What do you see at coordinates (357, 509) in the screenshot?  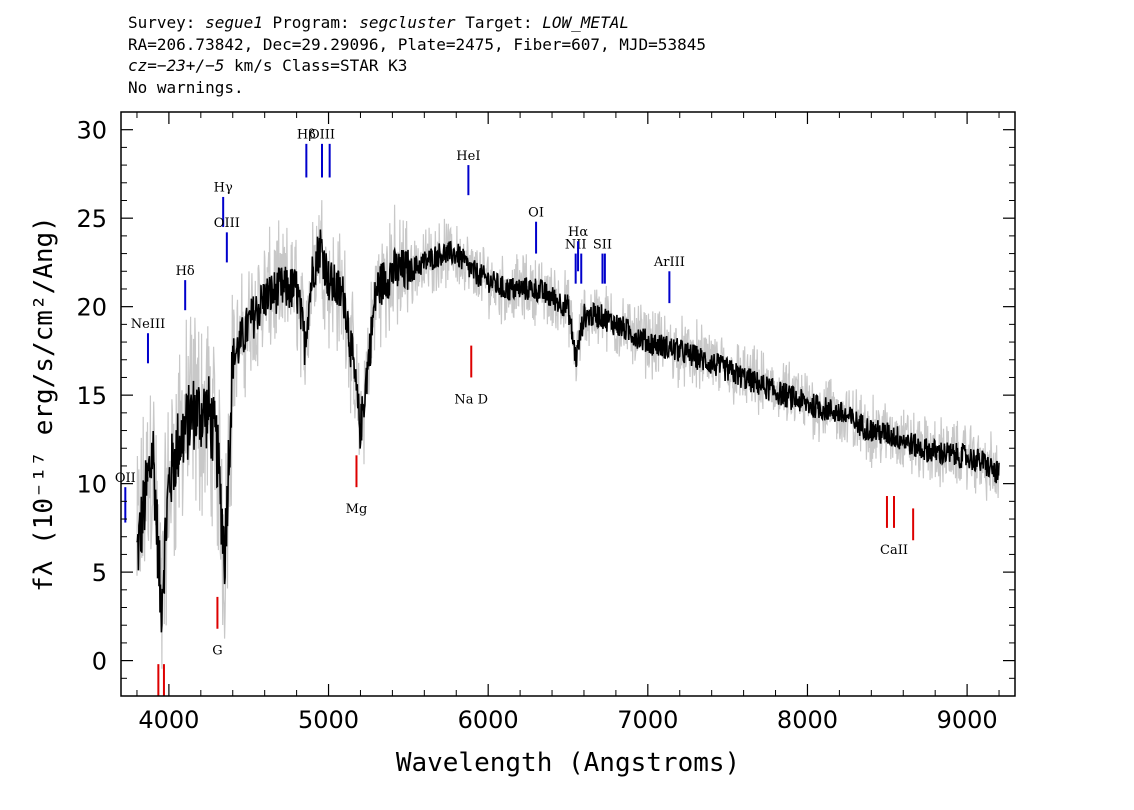 I see `absorption-line-label: Mg` at bounding box center [357, 509].